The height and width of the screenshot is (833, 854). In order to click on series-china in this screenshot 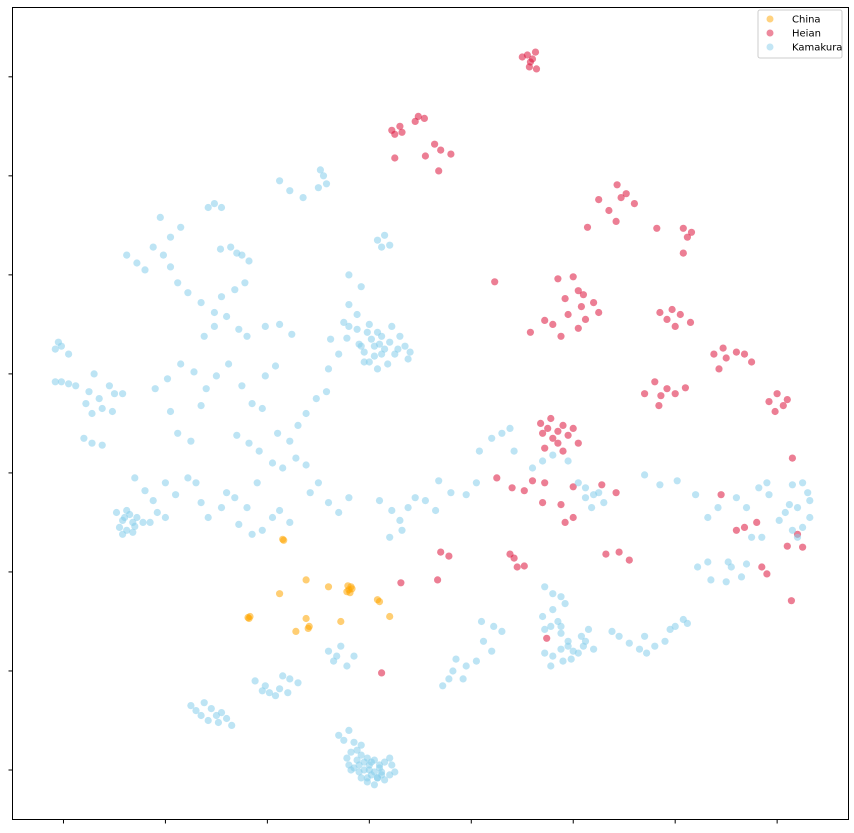, I will do `click(319, 585)`.